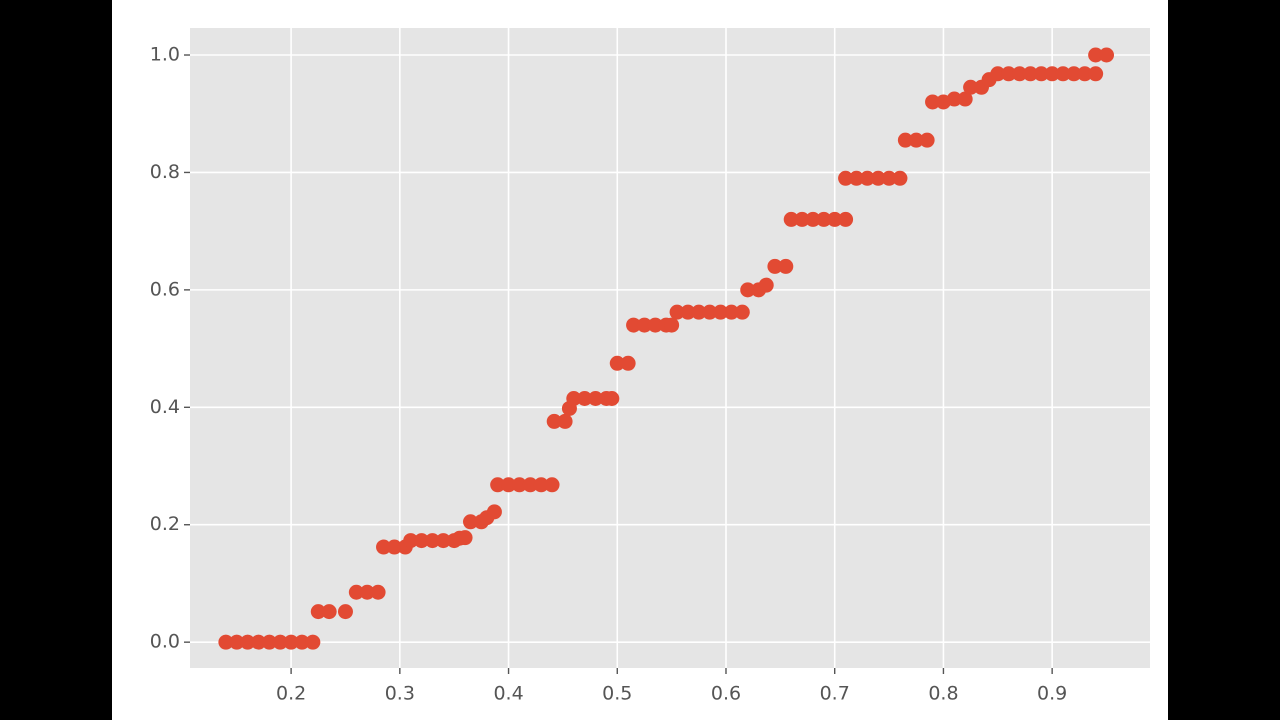  I want to click on x-tick-label: 0.9, so click(1052, 694).